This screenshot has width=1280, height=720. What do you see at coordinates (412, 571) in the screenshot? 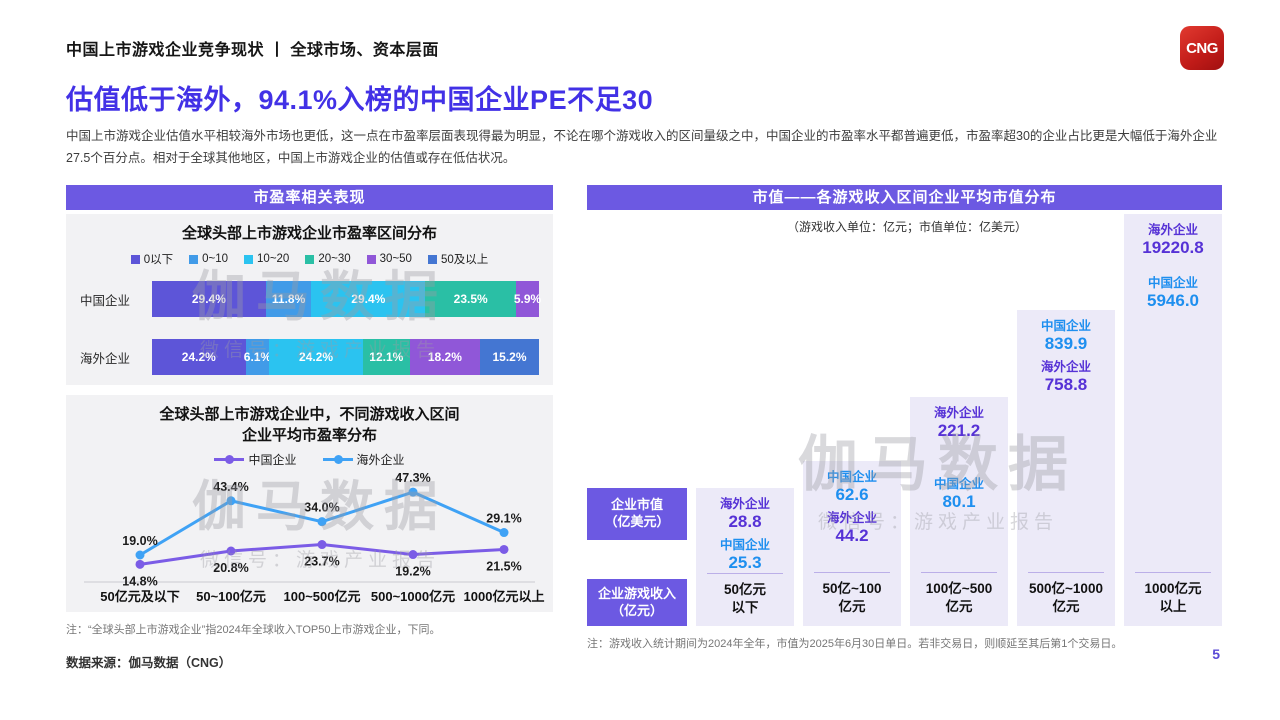
I see `svg-text: 19.2%` at bounding box center [412, 571].